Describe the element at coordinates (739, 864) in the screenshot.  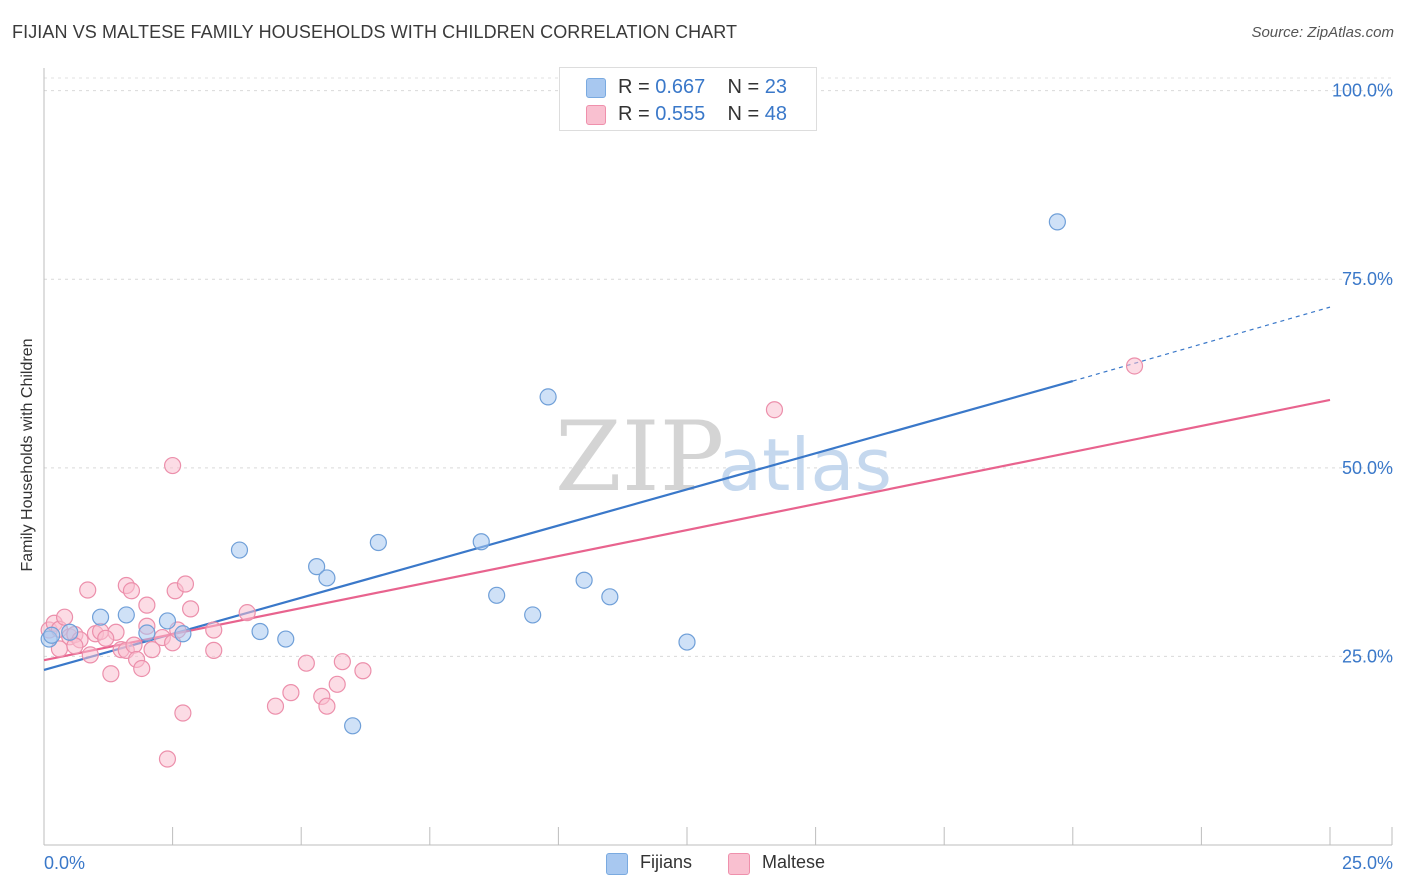
I see `legend-maltese-swatch` at that location.